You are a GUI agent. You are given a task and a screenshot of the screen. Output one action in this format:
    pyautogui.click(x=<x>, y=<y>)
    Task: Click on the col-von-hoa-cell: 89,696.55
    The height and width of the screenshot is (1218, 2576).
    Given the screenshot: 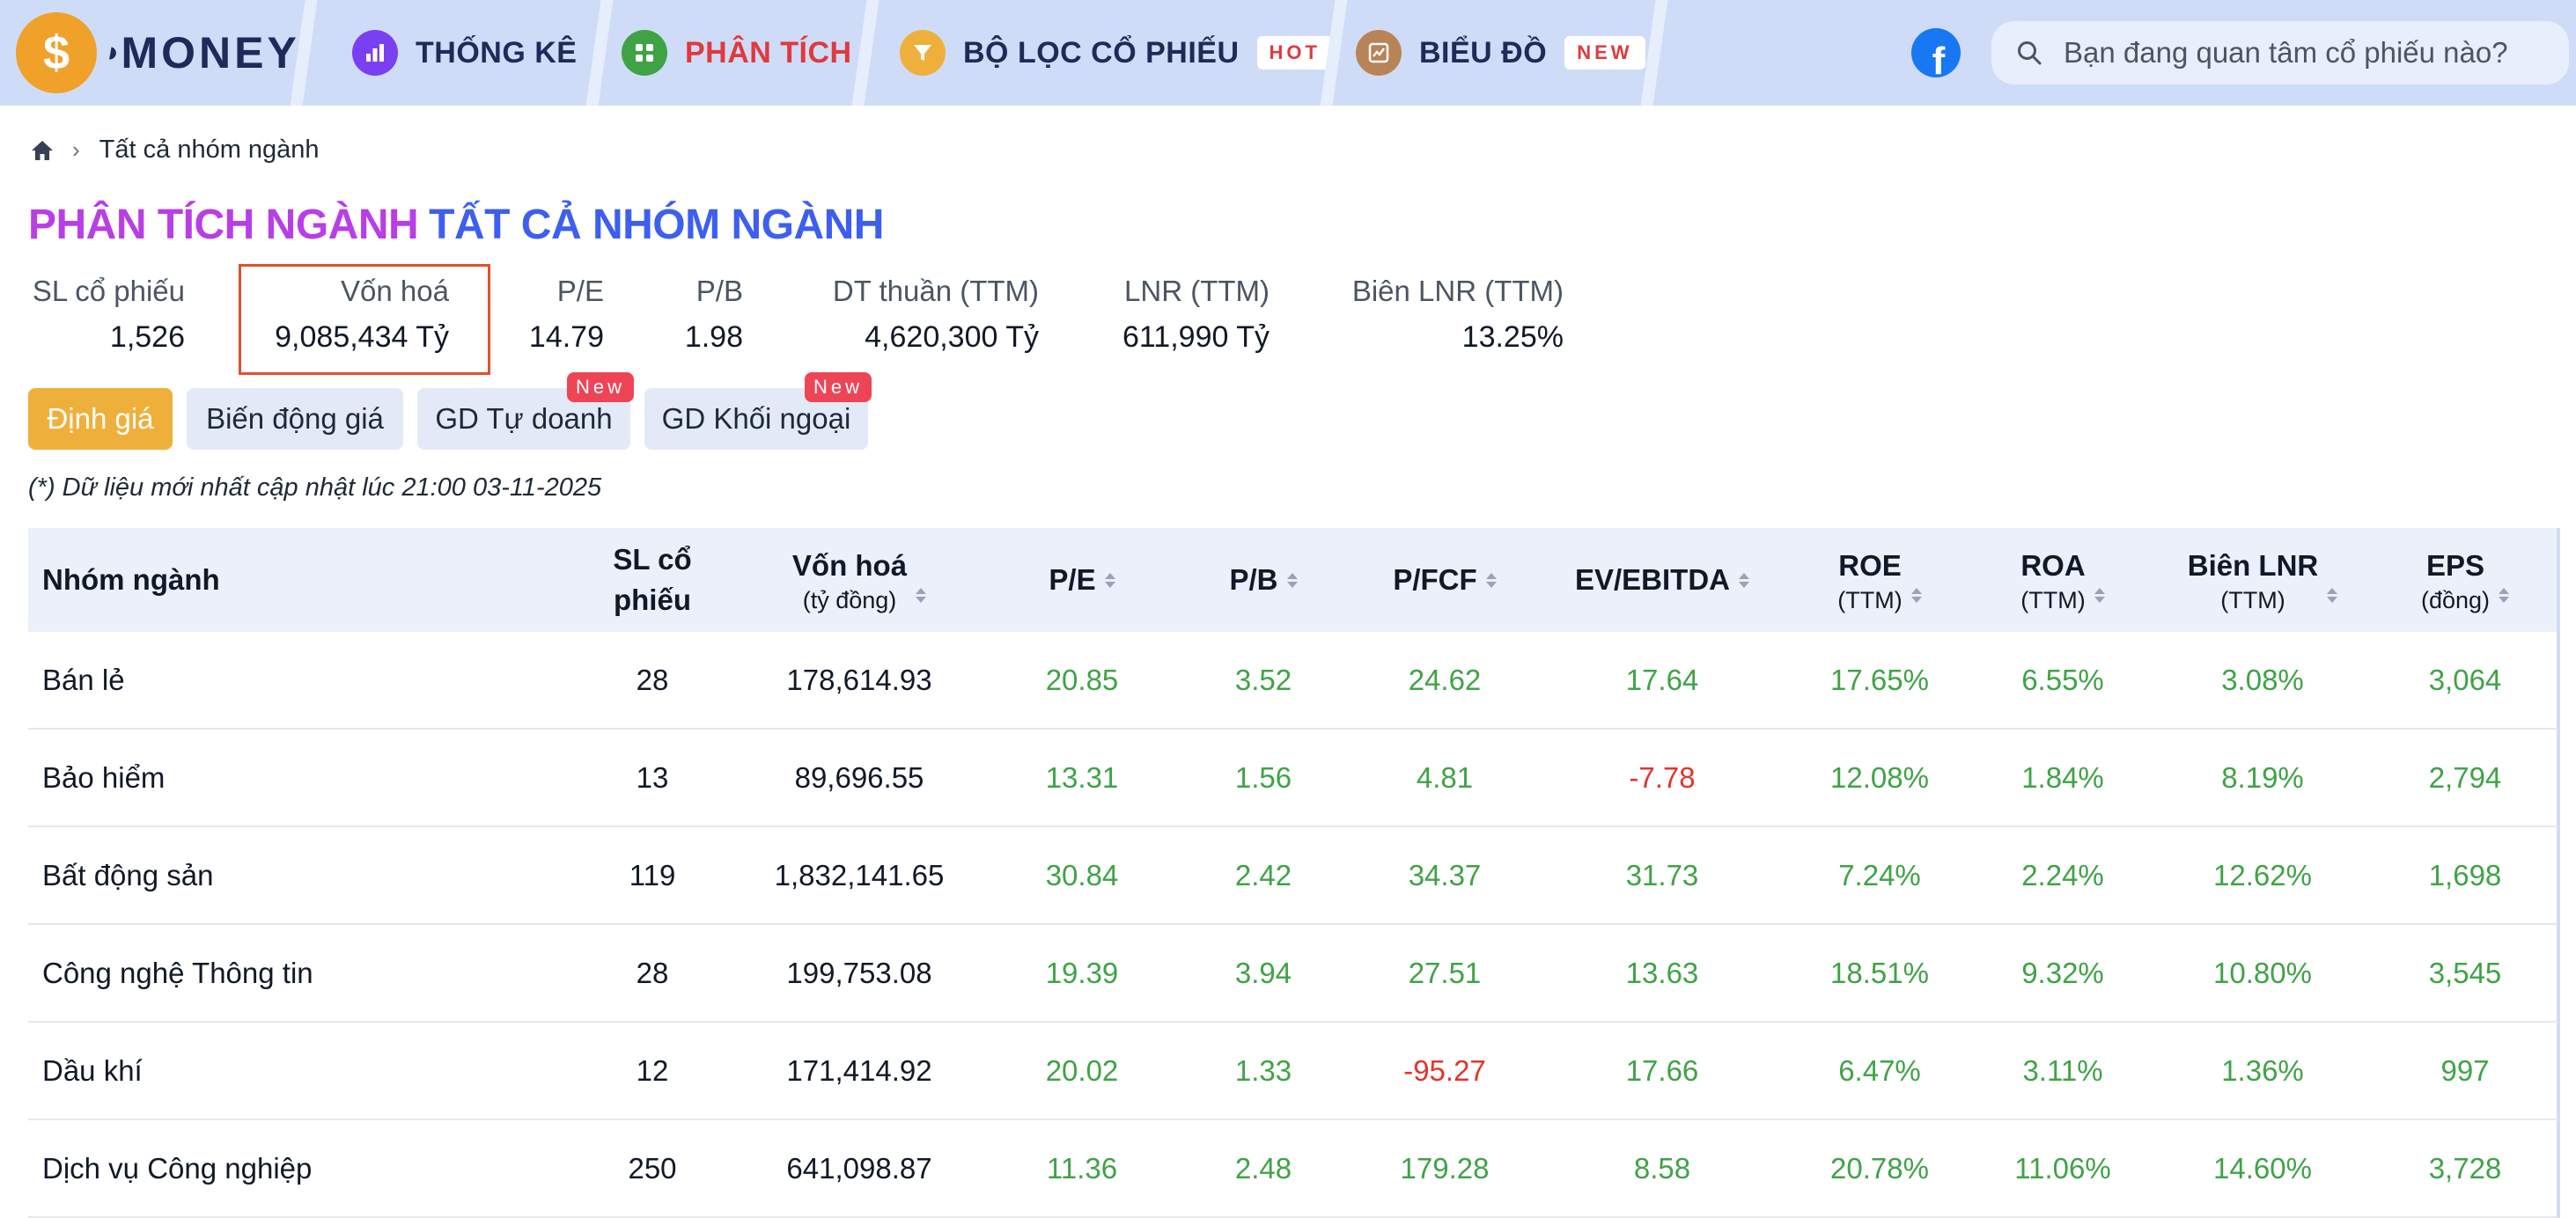 What is the action you would take?
    pyautogui.click(x=859, y=777)
    